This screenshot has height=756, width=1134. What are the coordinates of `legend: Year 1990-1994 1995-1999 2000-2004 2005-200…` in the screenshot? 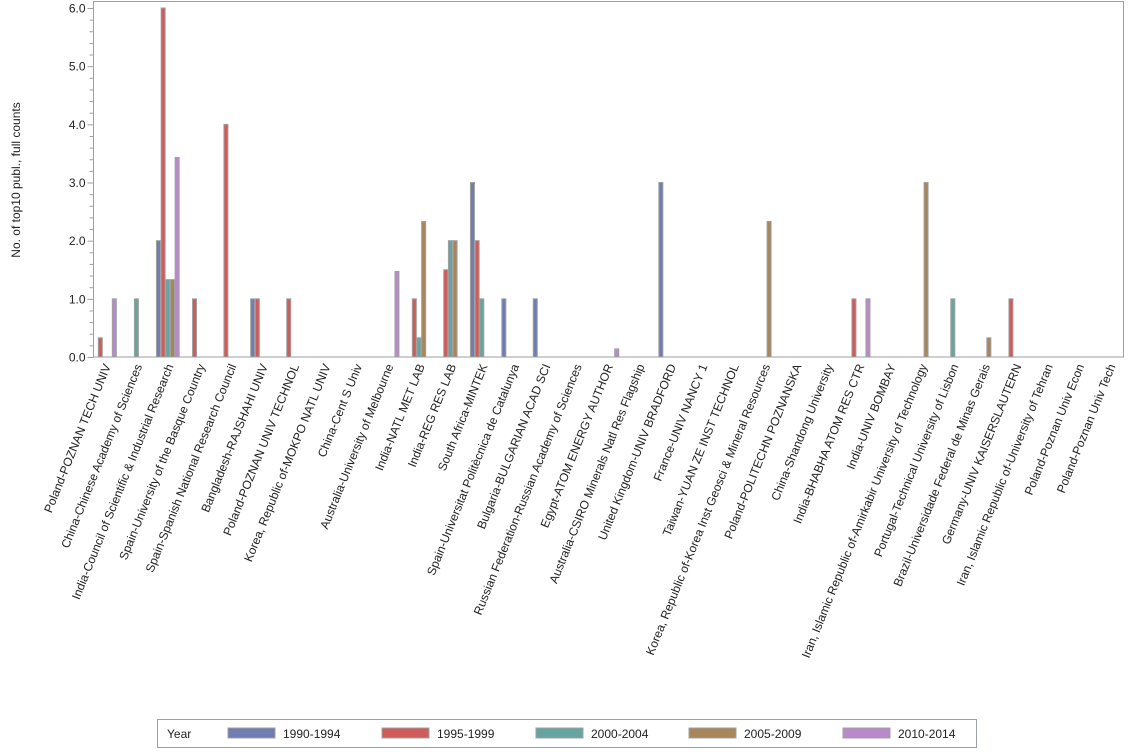 It's located at (567, 733).